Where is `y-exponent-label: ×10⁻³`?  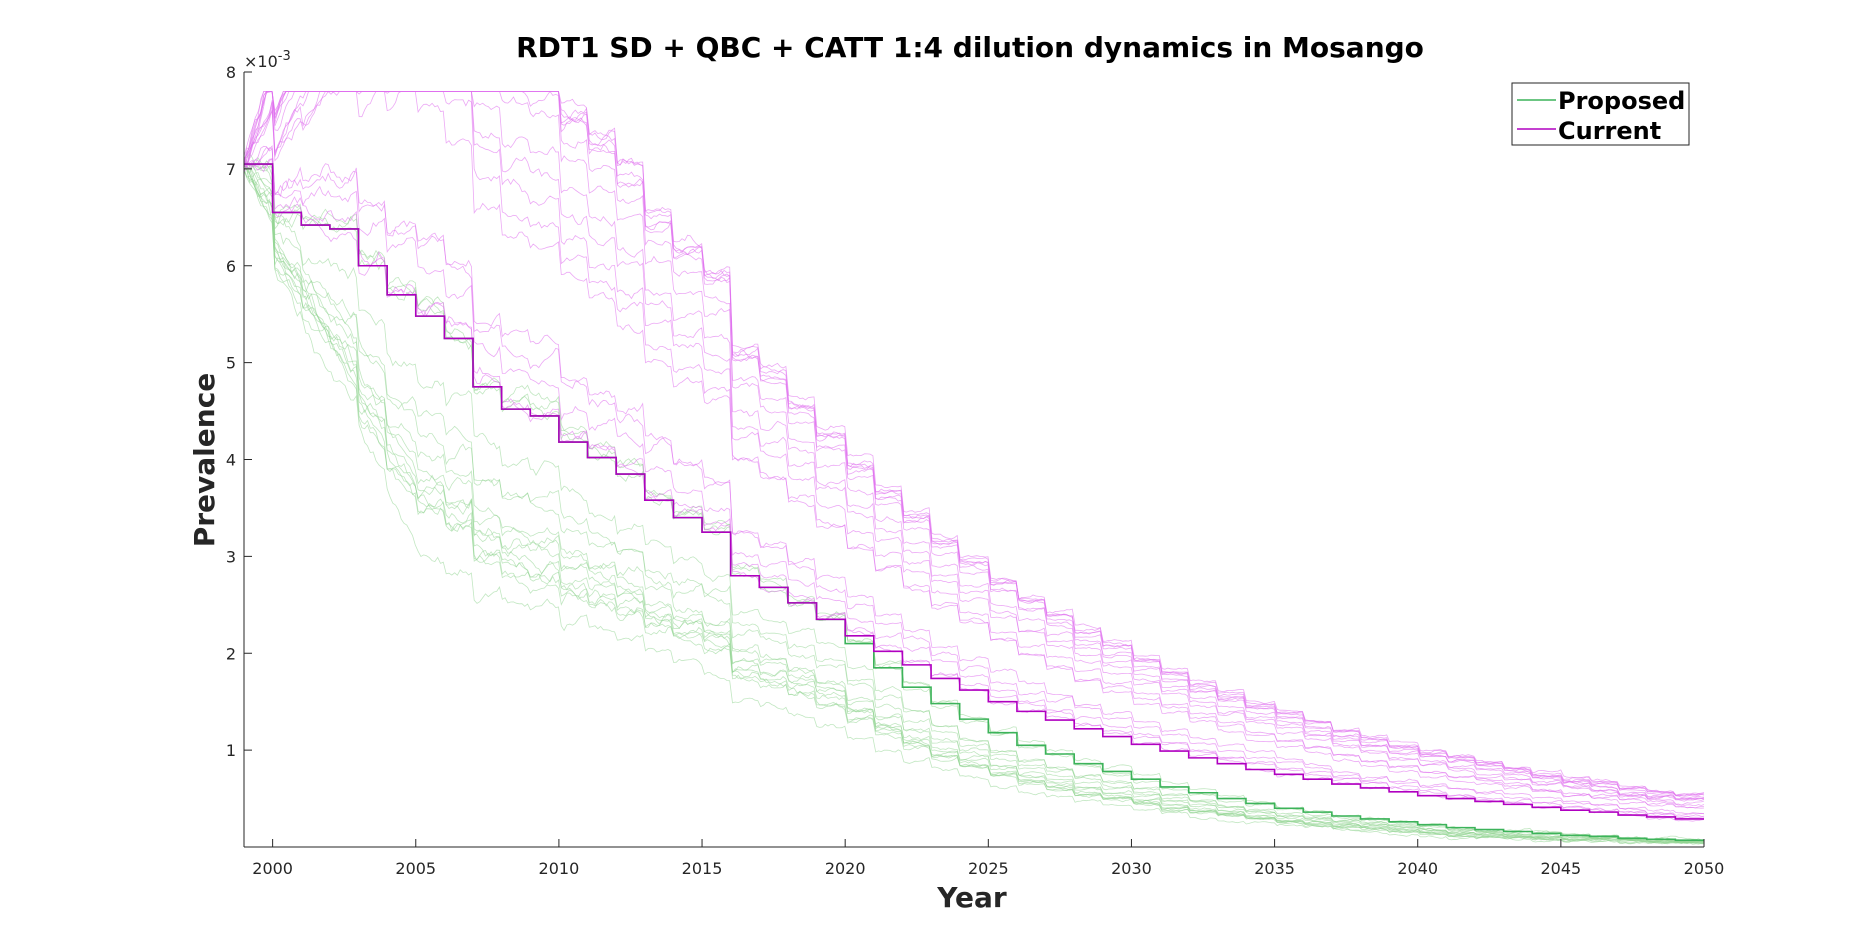 y-exponent-label: ×10⁻³ is located at coordinates (267, 60).